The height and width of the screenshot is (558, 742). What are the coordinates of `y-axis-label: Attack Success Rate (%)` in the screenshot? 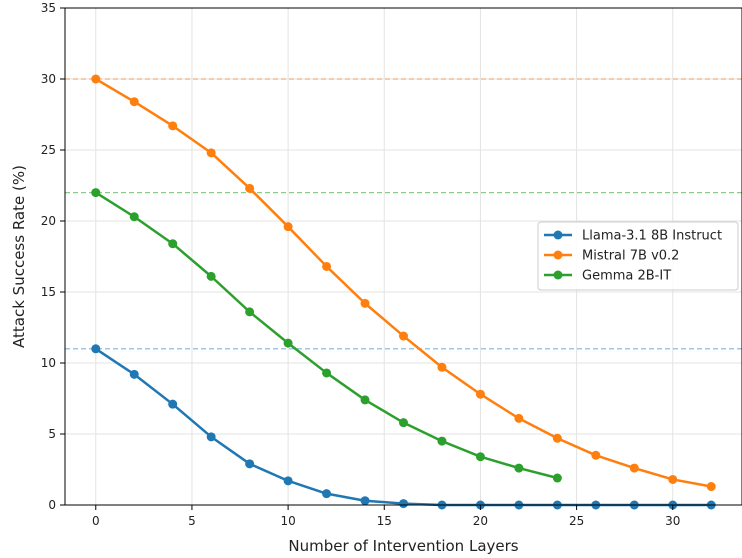 It's located at (19, 256).